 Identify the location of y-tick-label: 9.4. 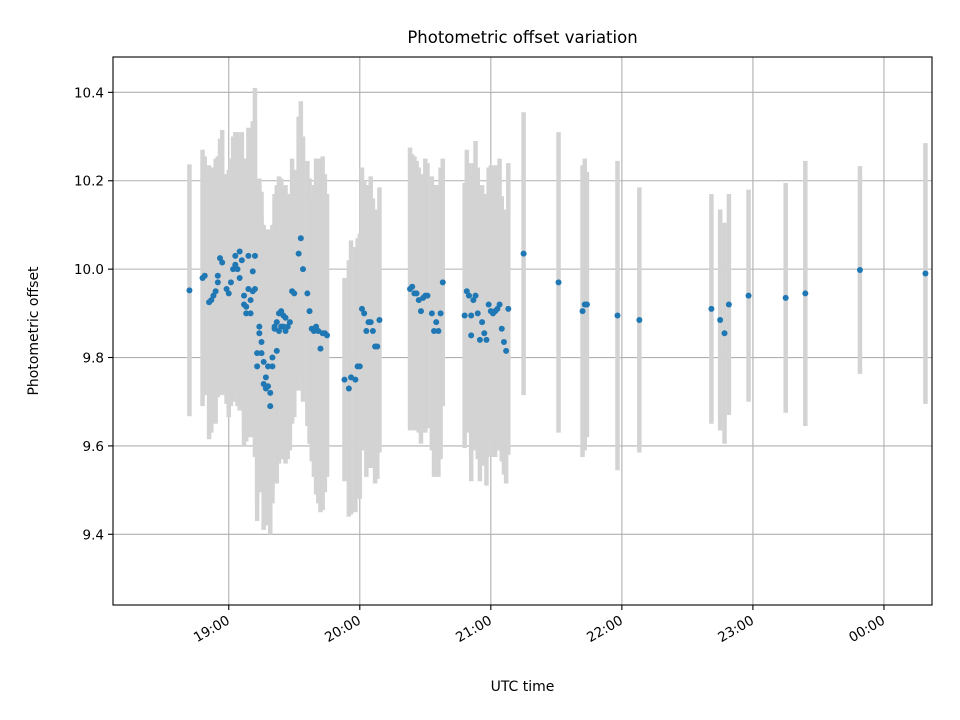
(93, 535).